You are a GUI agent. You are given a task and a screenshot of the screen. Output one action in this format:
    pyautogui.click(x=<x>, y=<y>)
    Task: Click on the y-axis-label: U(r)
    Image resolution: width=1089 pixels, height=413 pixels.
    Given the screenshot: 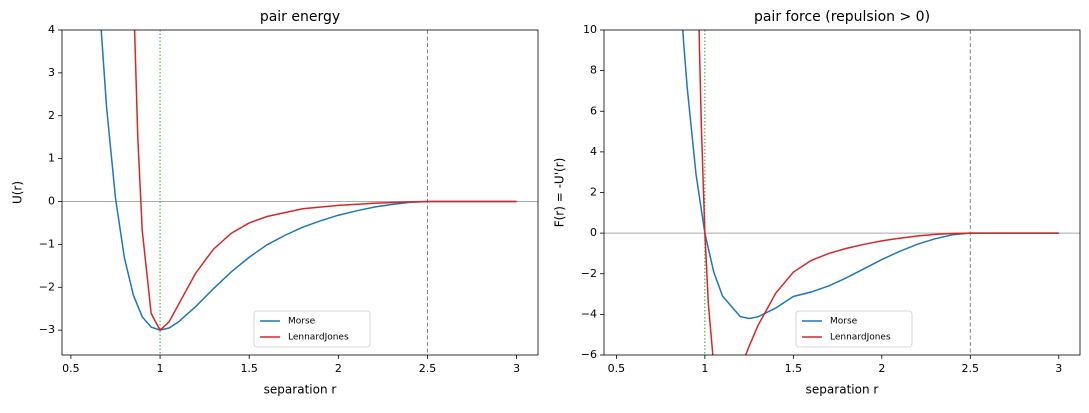 What is the action you would take?
    pyautogui.click(x=18, y=192)
    